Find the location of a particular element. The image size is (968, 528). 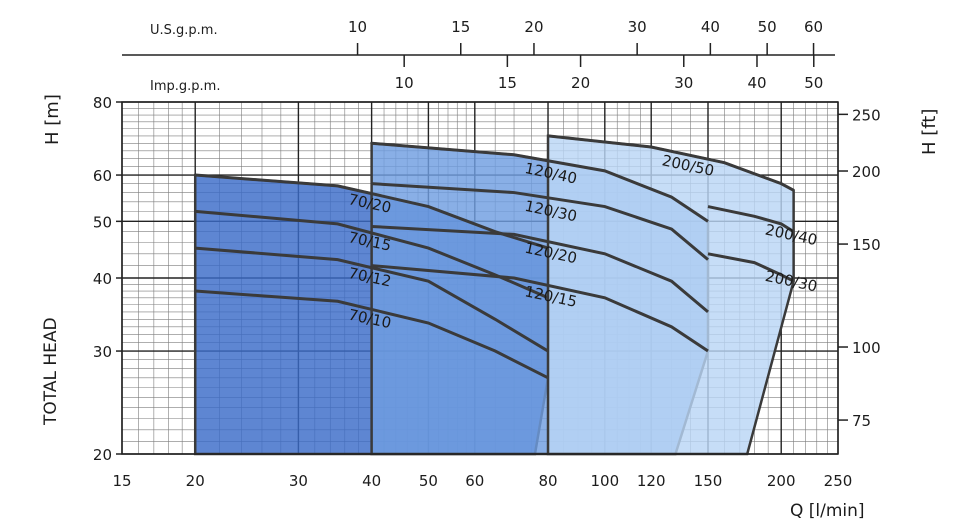

y-right-tick-label: 200 is located at coordinates (866, 172).